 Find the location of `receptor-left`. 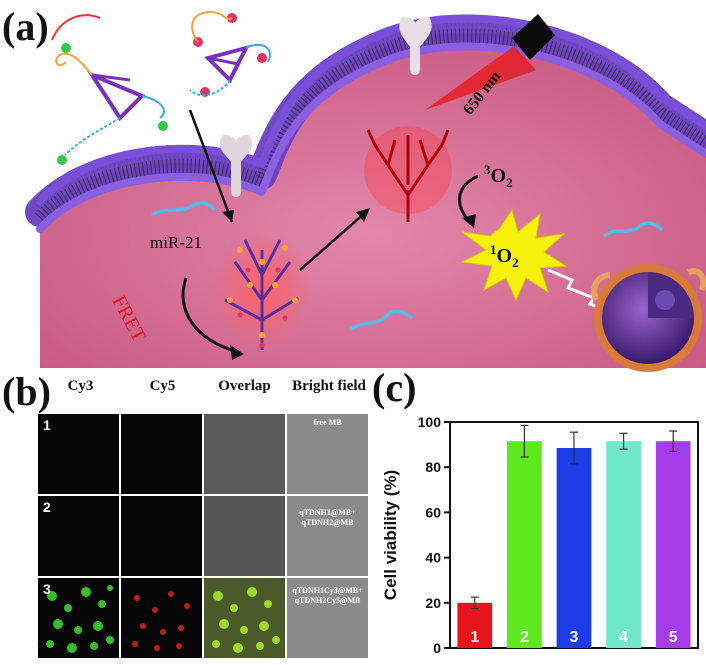

receptor-left is located at coordinates (236, 165).